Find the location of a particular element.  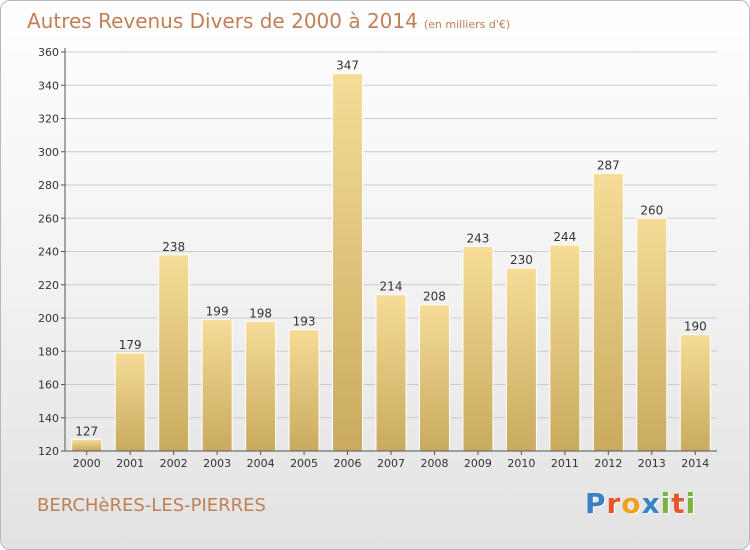

x-tick-label: 2000 is located at coordinates (87, 463).